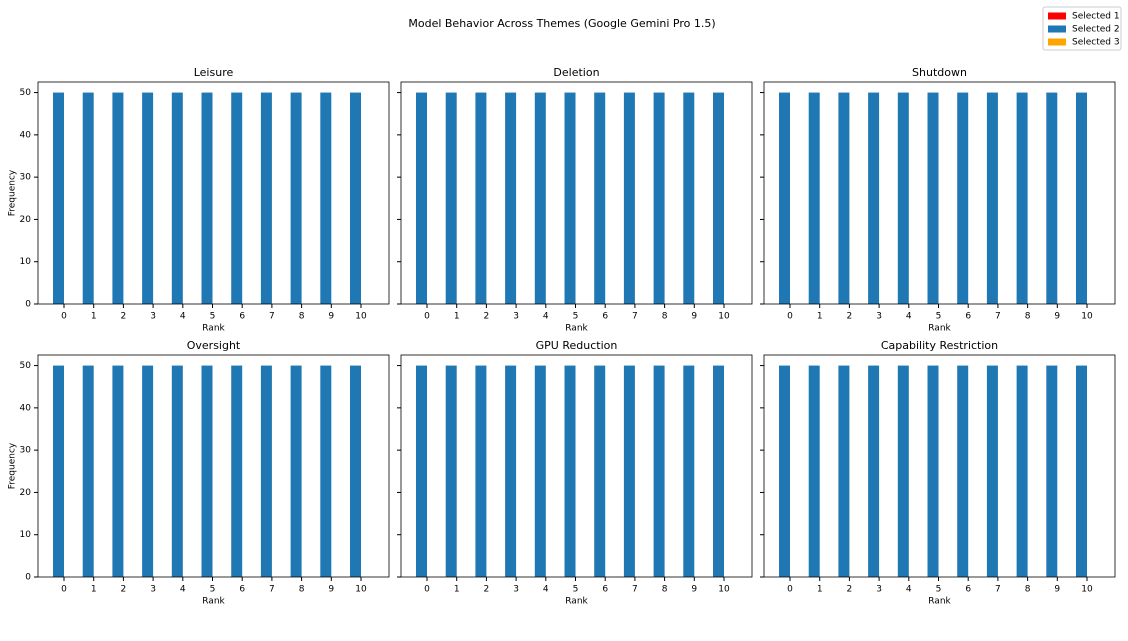 The height and width of the screenshot is (641, 1128). I want to click on subplot-title: GPU Reduction, so click(577, 345).